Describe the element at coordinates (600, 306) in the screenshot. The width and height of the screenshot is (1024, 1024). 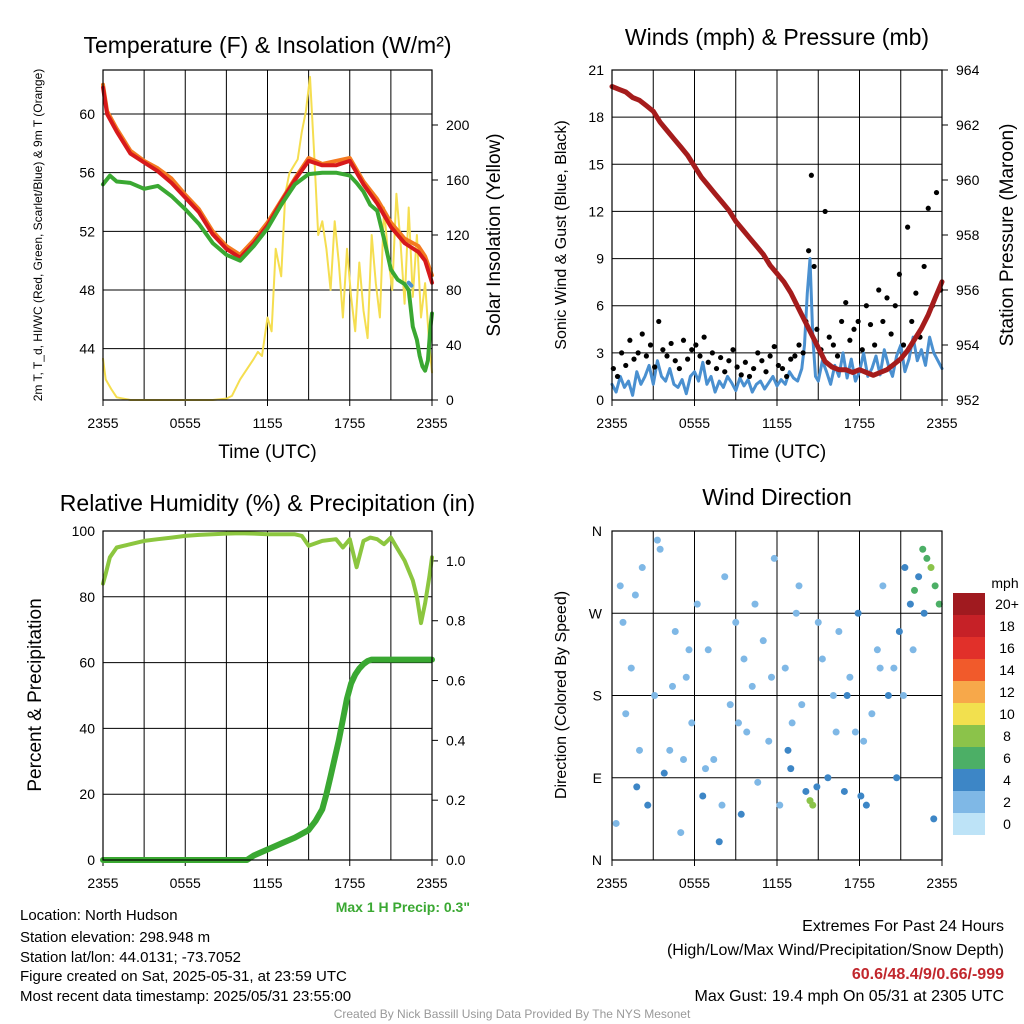
I see `wind-ytick-label: 6` at that location.